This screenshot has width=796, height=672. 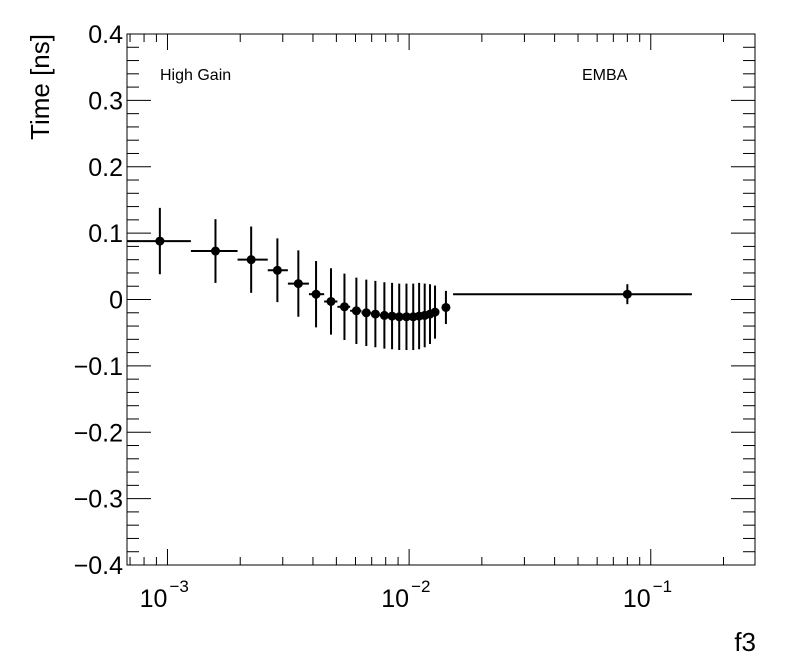 What do you see at coordinates (605, 75) in the screenshot?
I see `annotation-emba: EMBA` at bounding box center [605, 75].